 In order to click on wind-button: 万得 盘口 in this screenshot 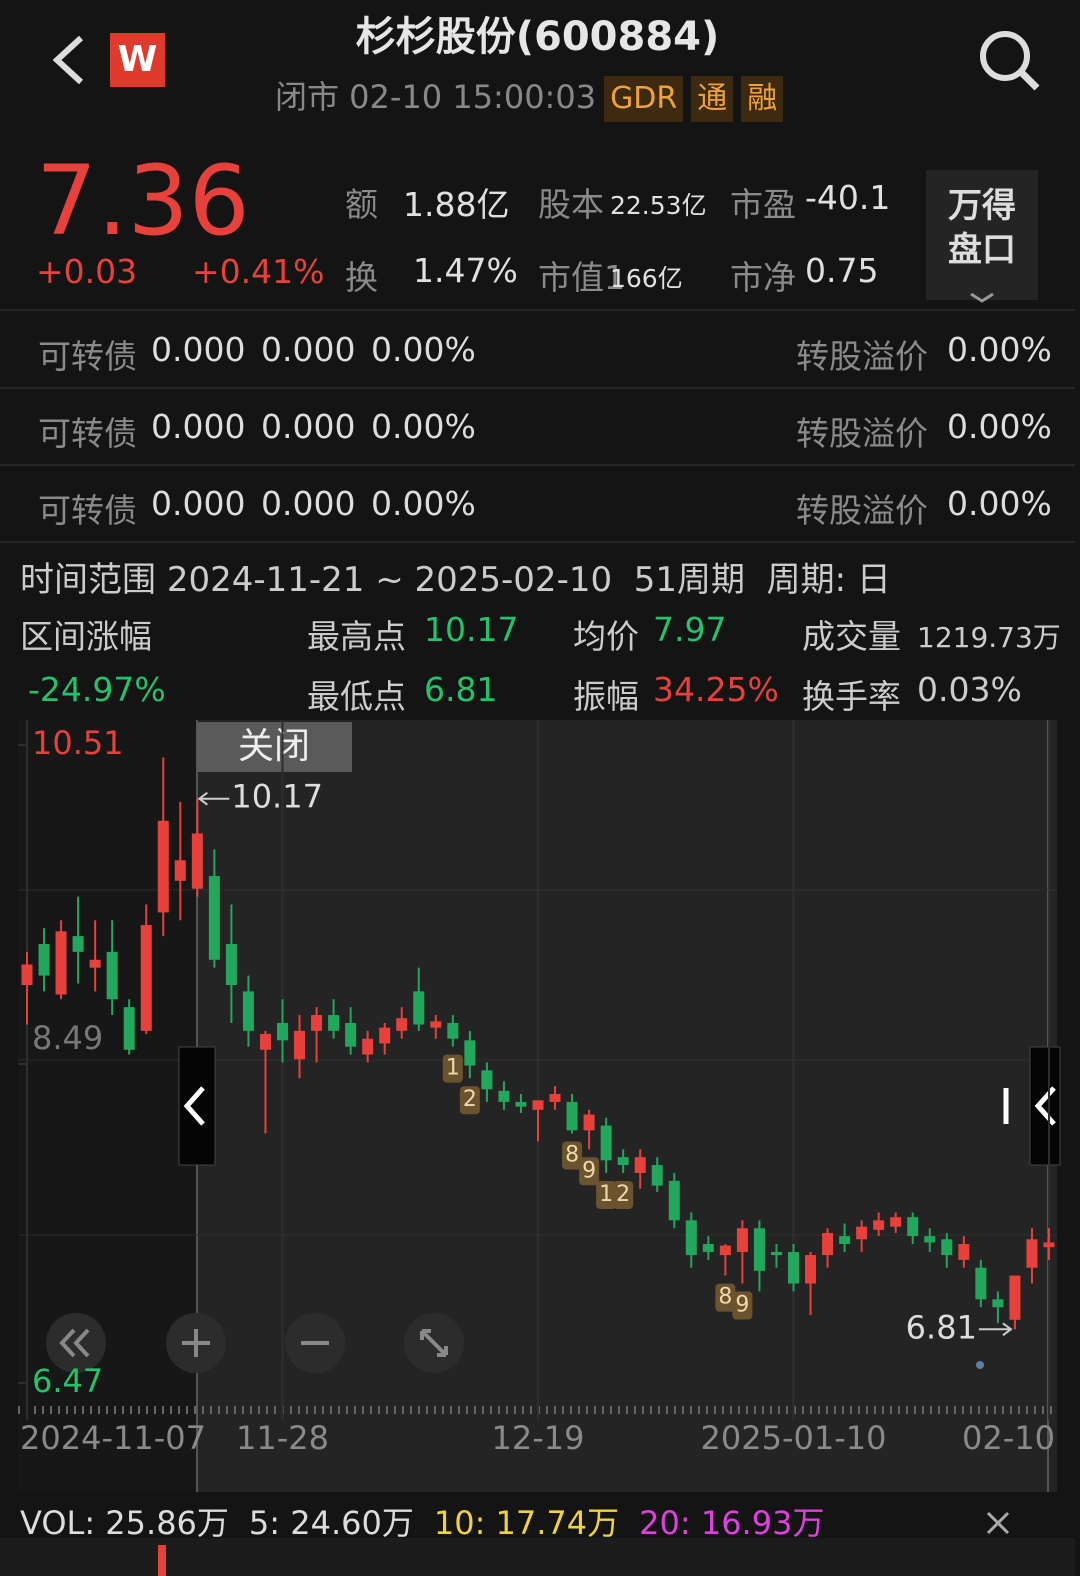, I will do `click(982, 236)`.